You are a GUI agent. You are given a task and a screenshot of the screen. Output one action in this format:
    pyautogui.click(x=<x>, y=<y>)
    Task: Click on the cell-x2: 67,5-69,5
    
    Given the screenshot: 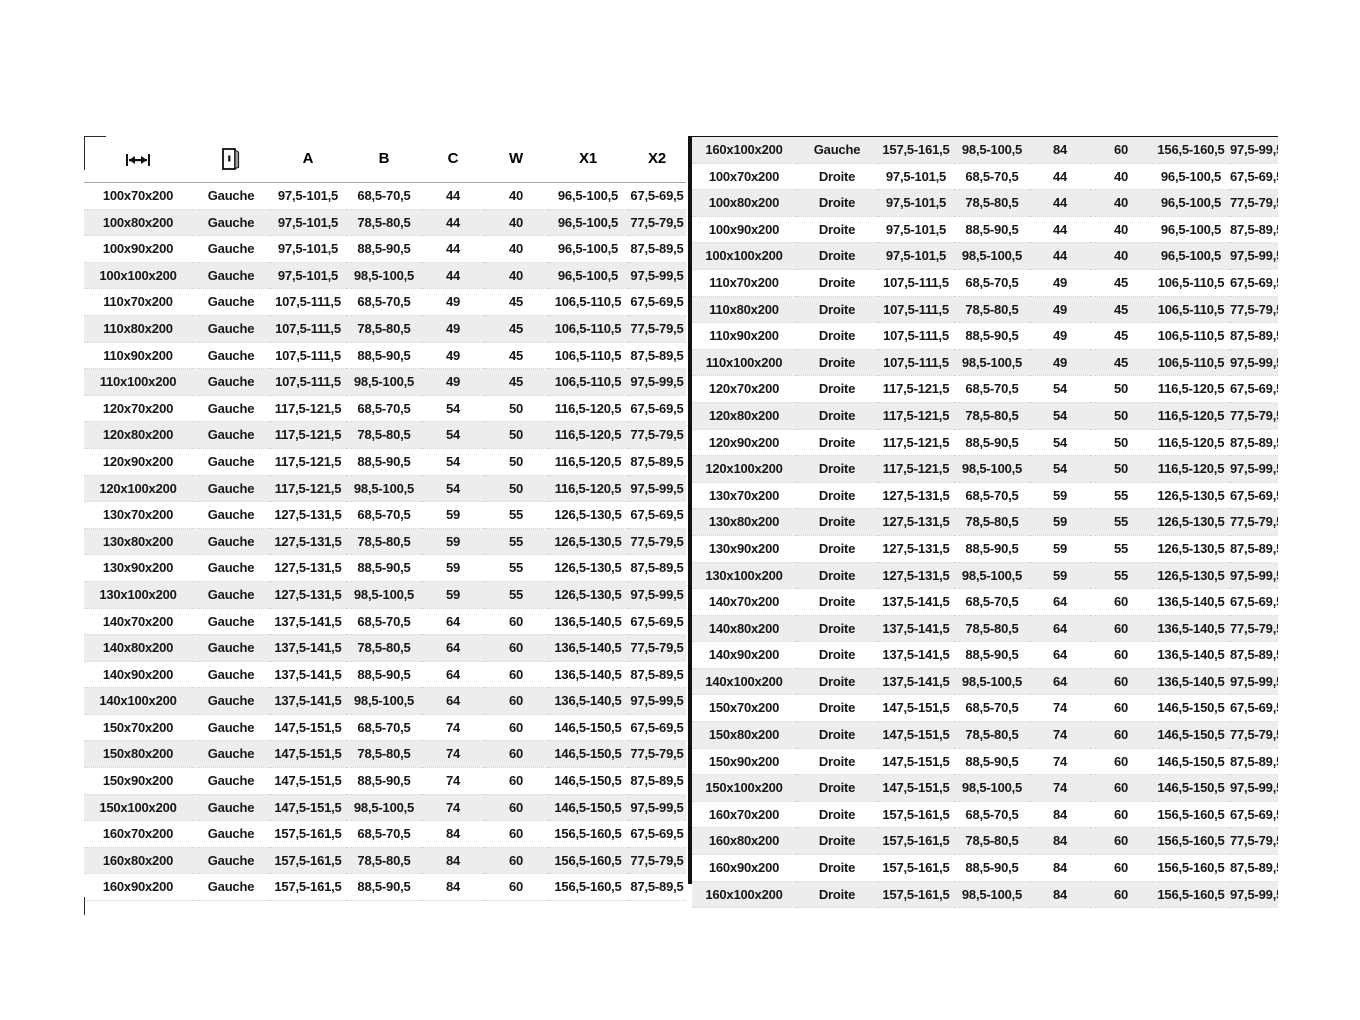 What is the action you would take?
    pyautogui.click(x=657, y=515)
    